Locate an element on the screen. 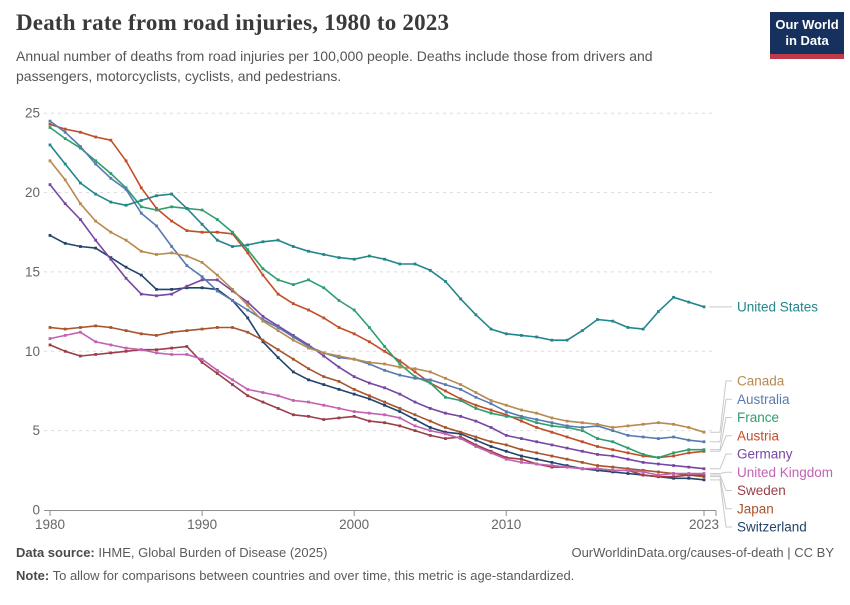  legend-label-canada: Canada is located at coordinates (761, 381).